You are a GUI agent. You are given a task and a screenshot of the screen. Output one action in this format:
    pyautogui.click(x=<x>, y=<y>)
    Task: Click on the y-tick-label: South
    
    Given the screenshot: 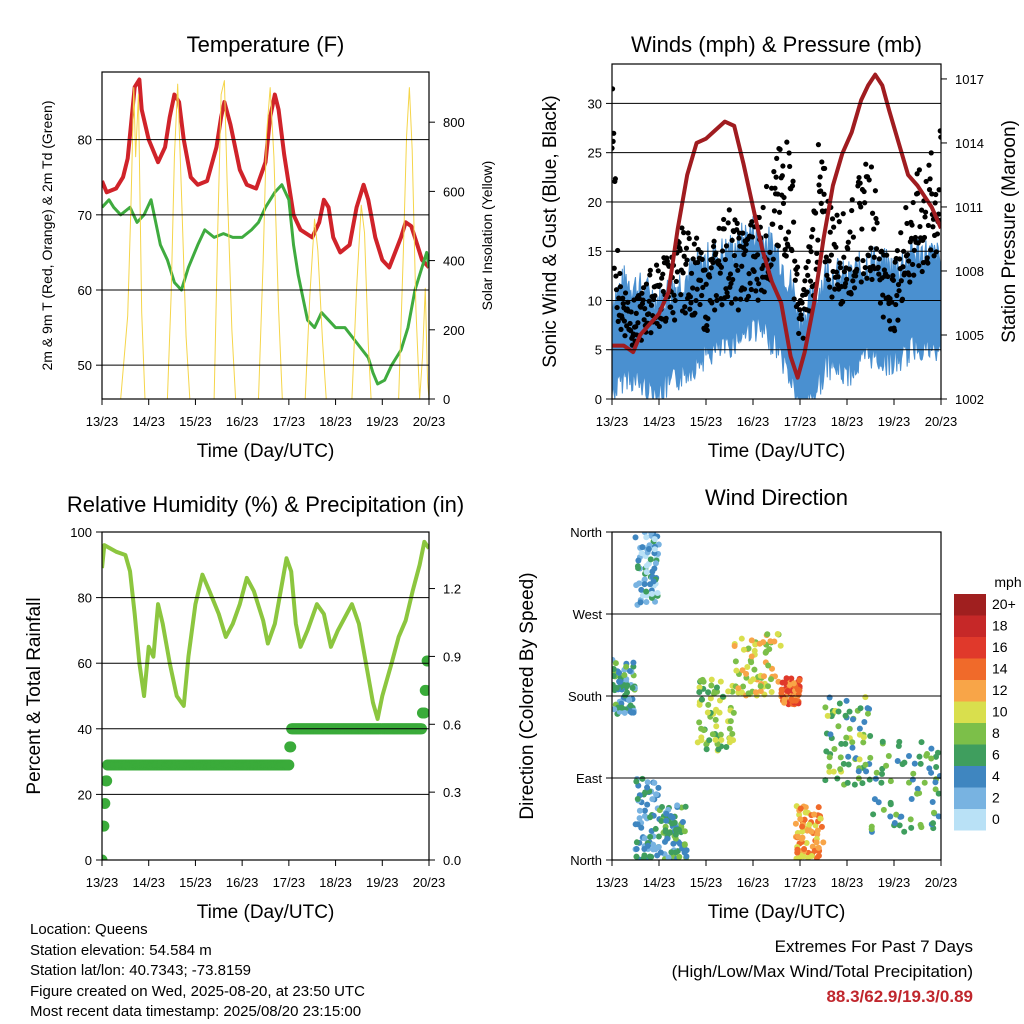 What is the action you would take?
    pyautogui.click(x=585, y=696)
    